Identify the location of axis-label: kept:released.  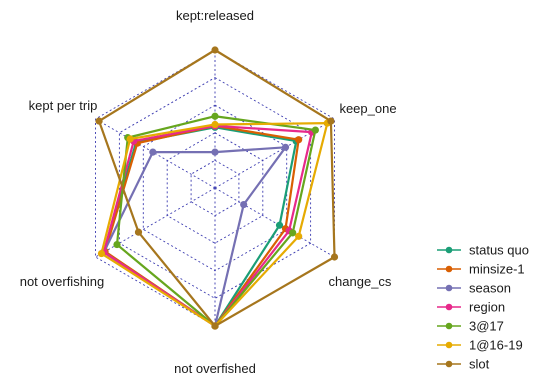
(215, 15).